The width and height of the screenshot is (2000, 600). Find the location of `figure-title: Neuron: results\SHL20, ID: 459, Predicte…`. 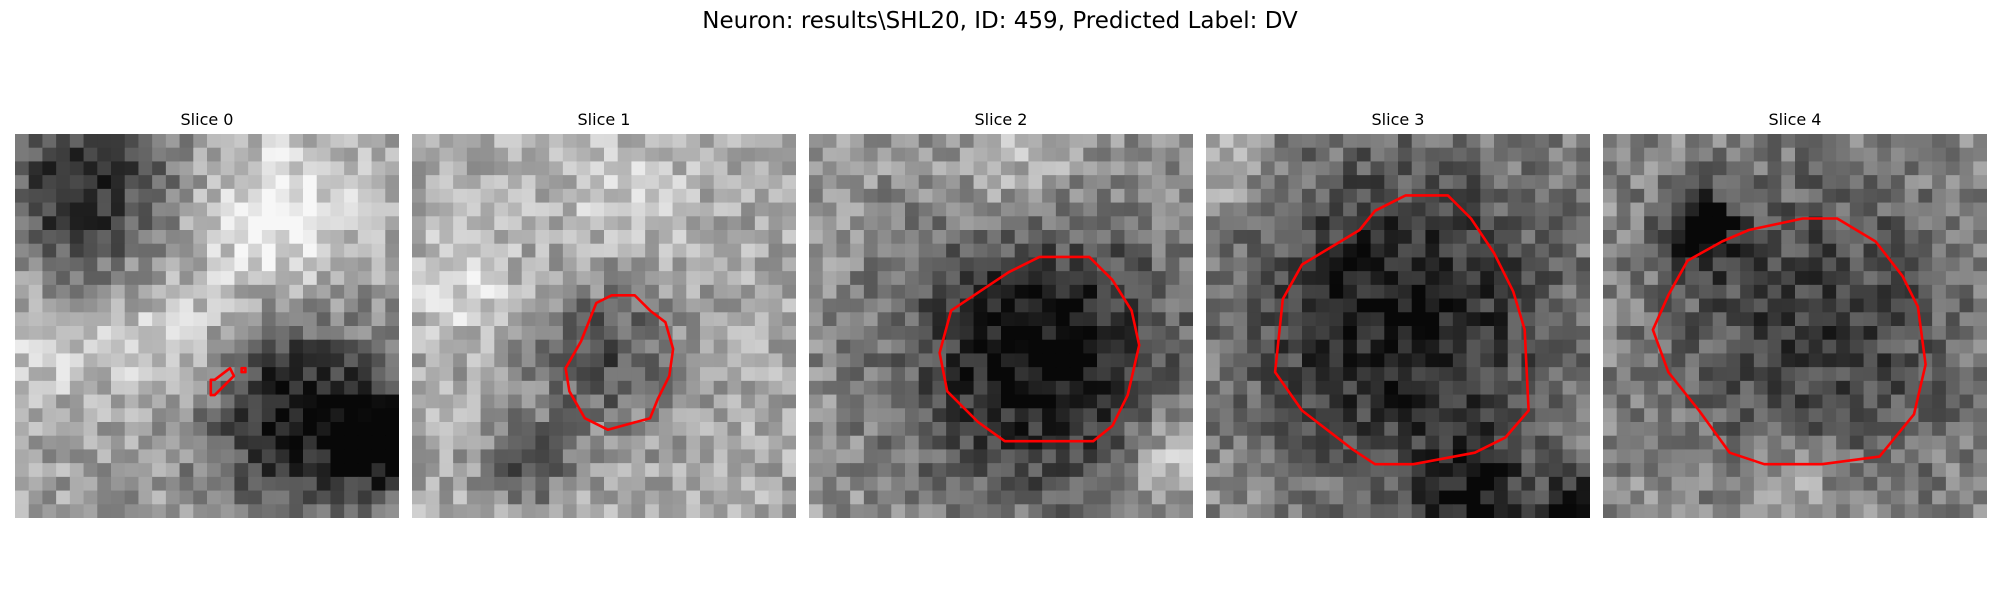

figure-title: Neuron: results\SHL20, ID: 459, Predicte… is located at coordinates (1000, 21).